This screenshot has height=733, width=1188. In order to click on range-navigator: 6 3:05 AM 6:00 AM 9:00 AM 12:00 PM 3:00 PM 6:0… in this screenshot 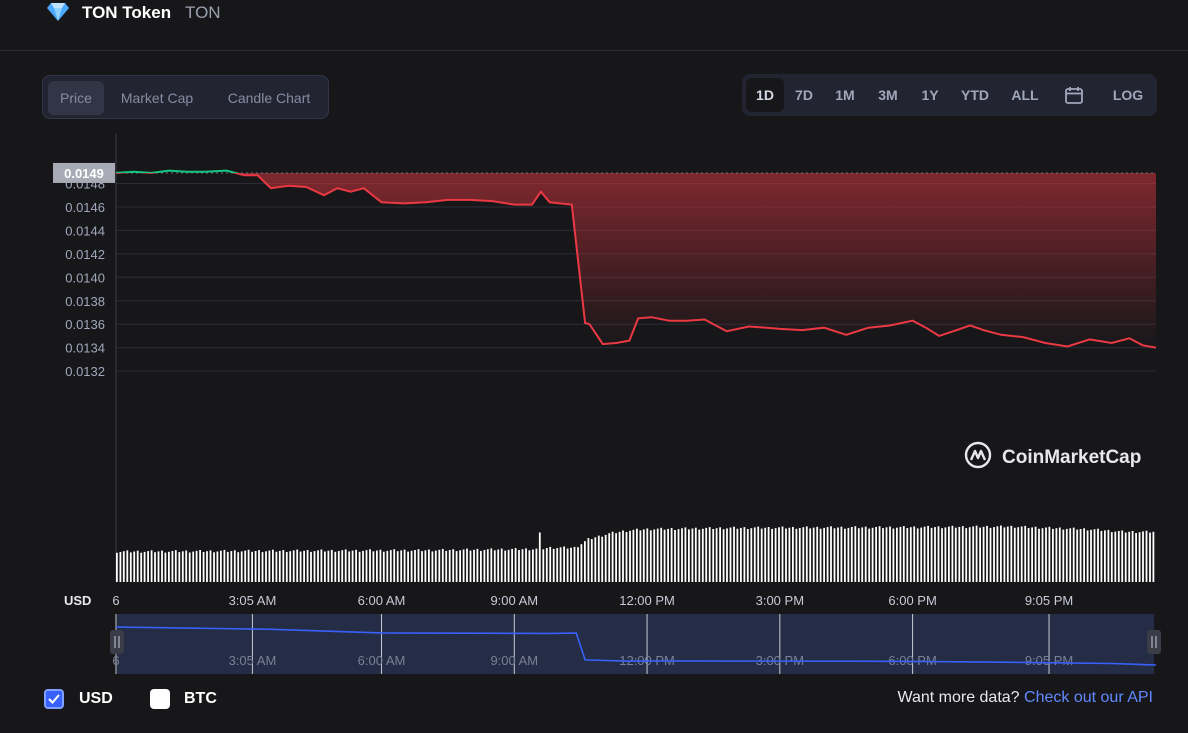, I will do `click(635, 644)`.